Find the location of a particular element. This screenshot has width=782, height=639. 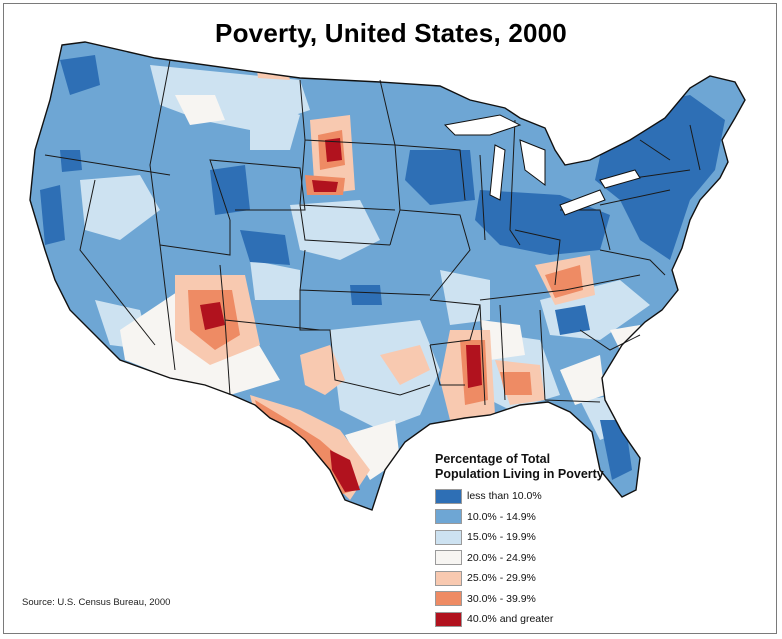

legend-item: 40.0% and greater is located at coordinates (525, 619).